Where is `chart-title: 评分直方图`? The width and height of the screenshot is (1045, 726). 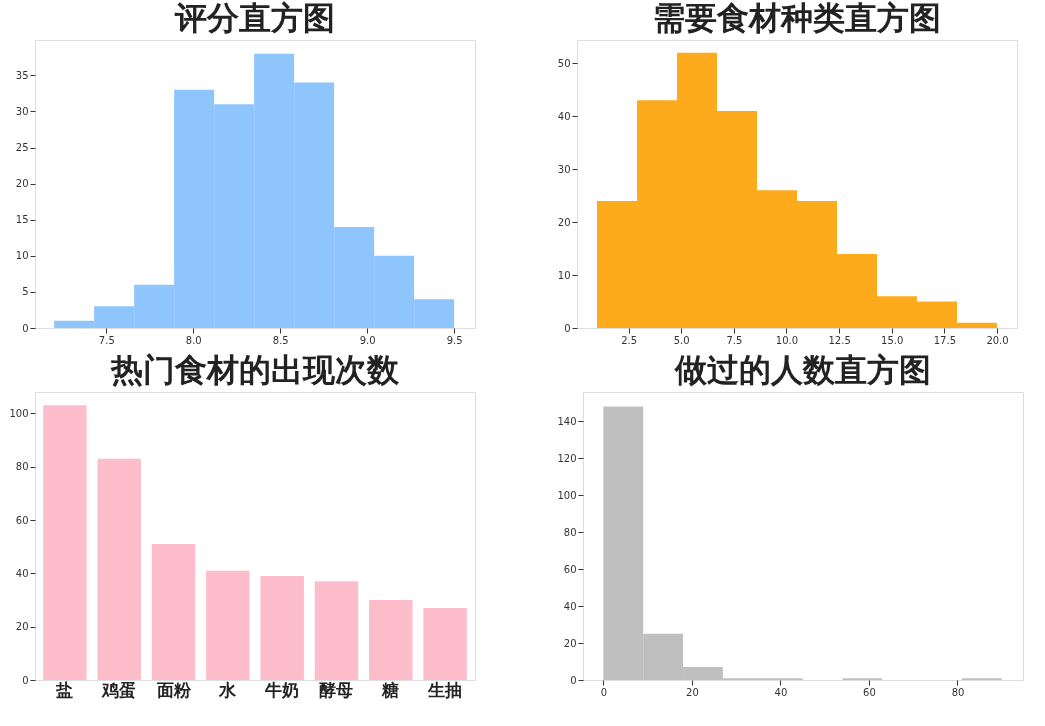
chart-title: 评分直方图 is located at coordinates (254, 18).